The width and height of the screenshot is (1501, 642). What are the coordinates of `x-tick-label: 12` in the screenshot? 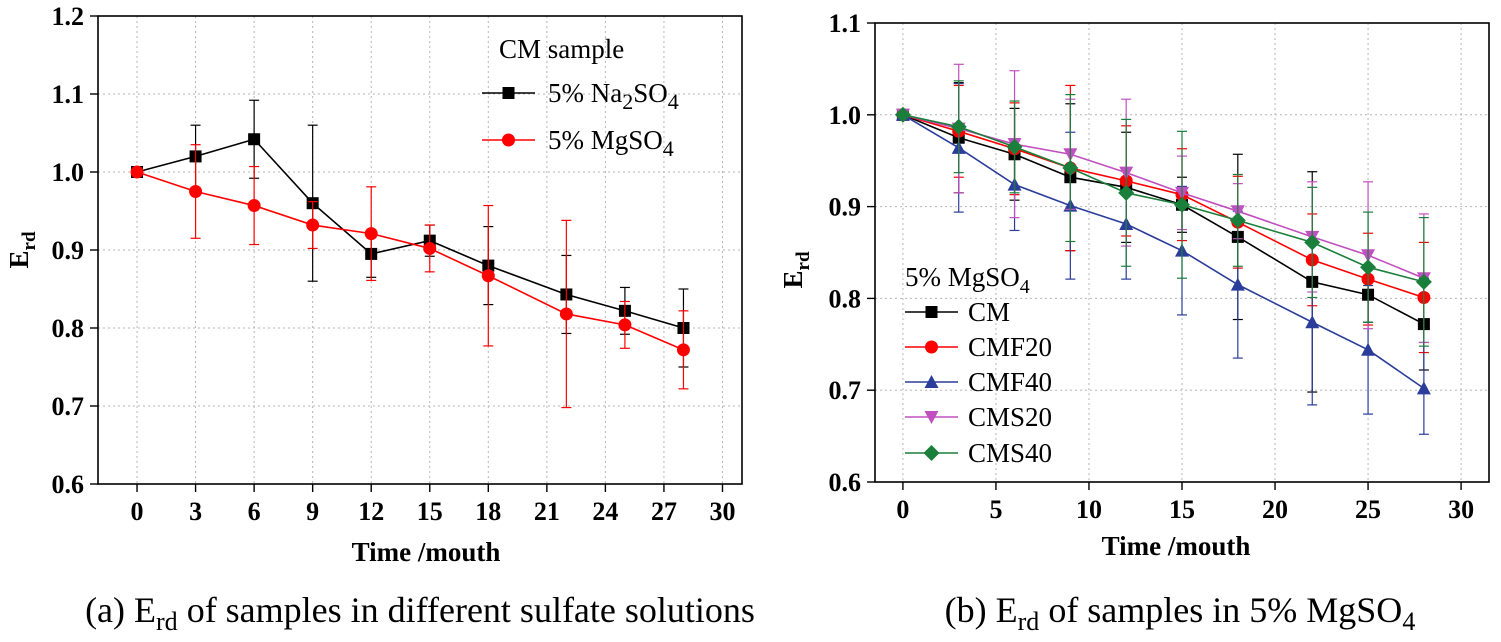 It's located at (371, 511).